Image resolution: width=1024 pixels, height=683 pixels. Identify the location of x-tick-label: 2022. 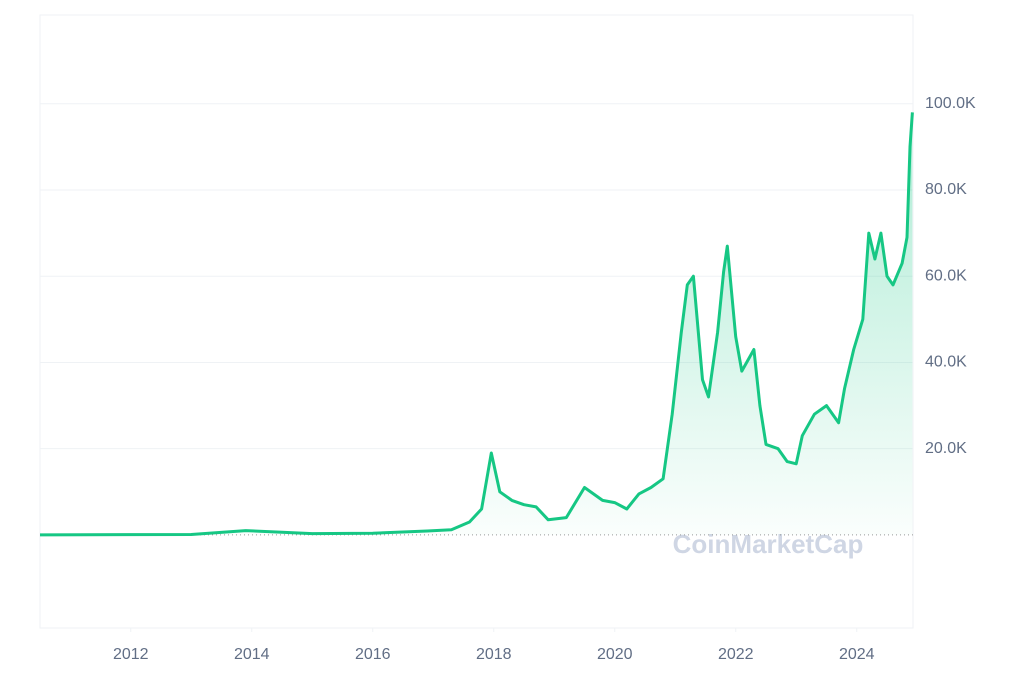
(736, 654).